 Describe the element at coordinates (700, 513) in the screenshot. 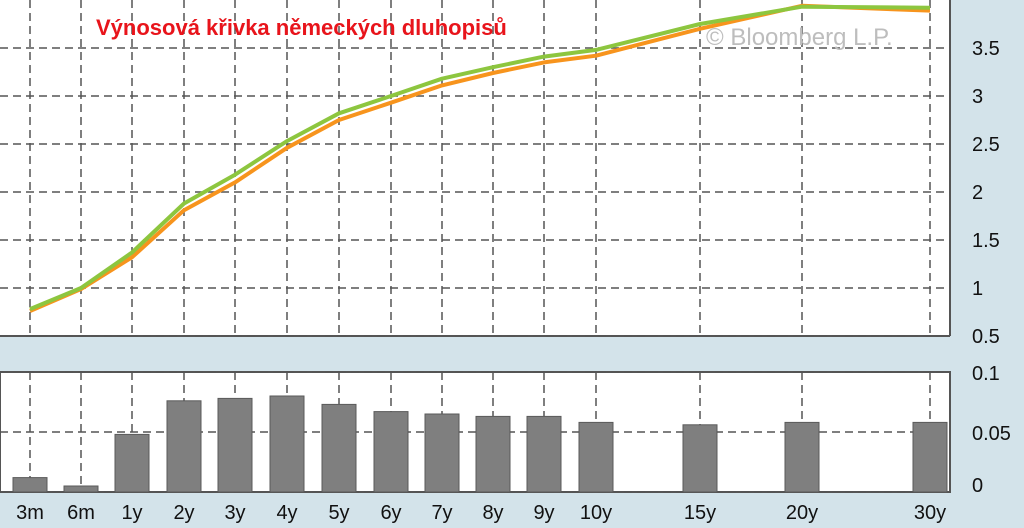

I see `x-tick-label: 15y` at that location.